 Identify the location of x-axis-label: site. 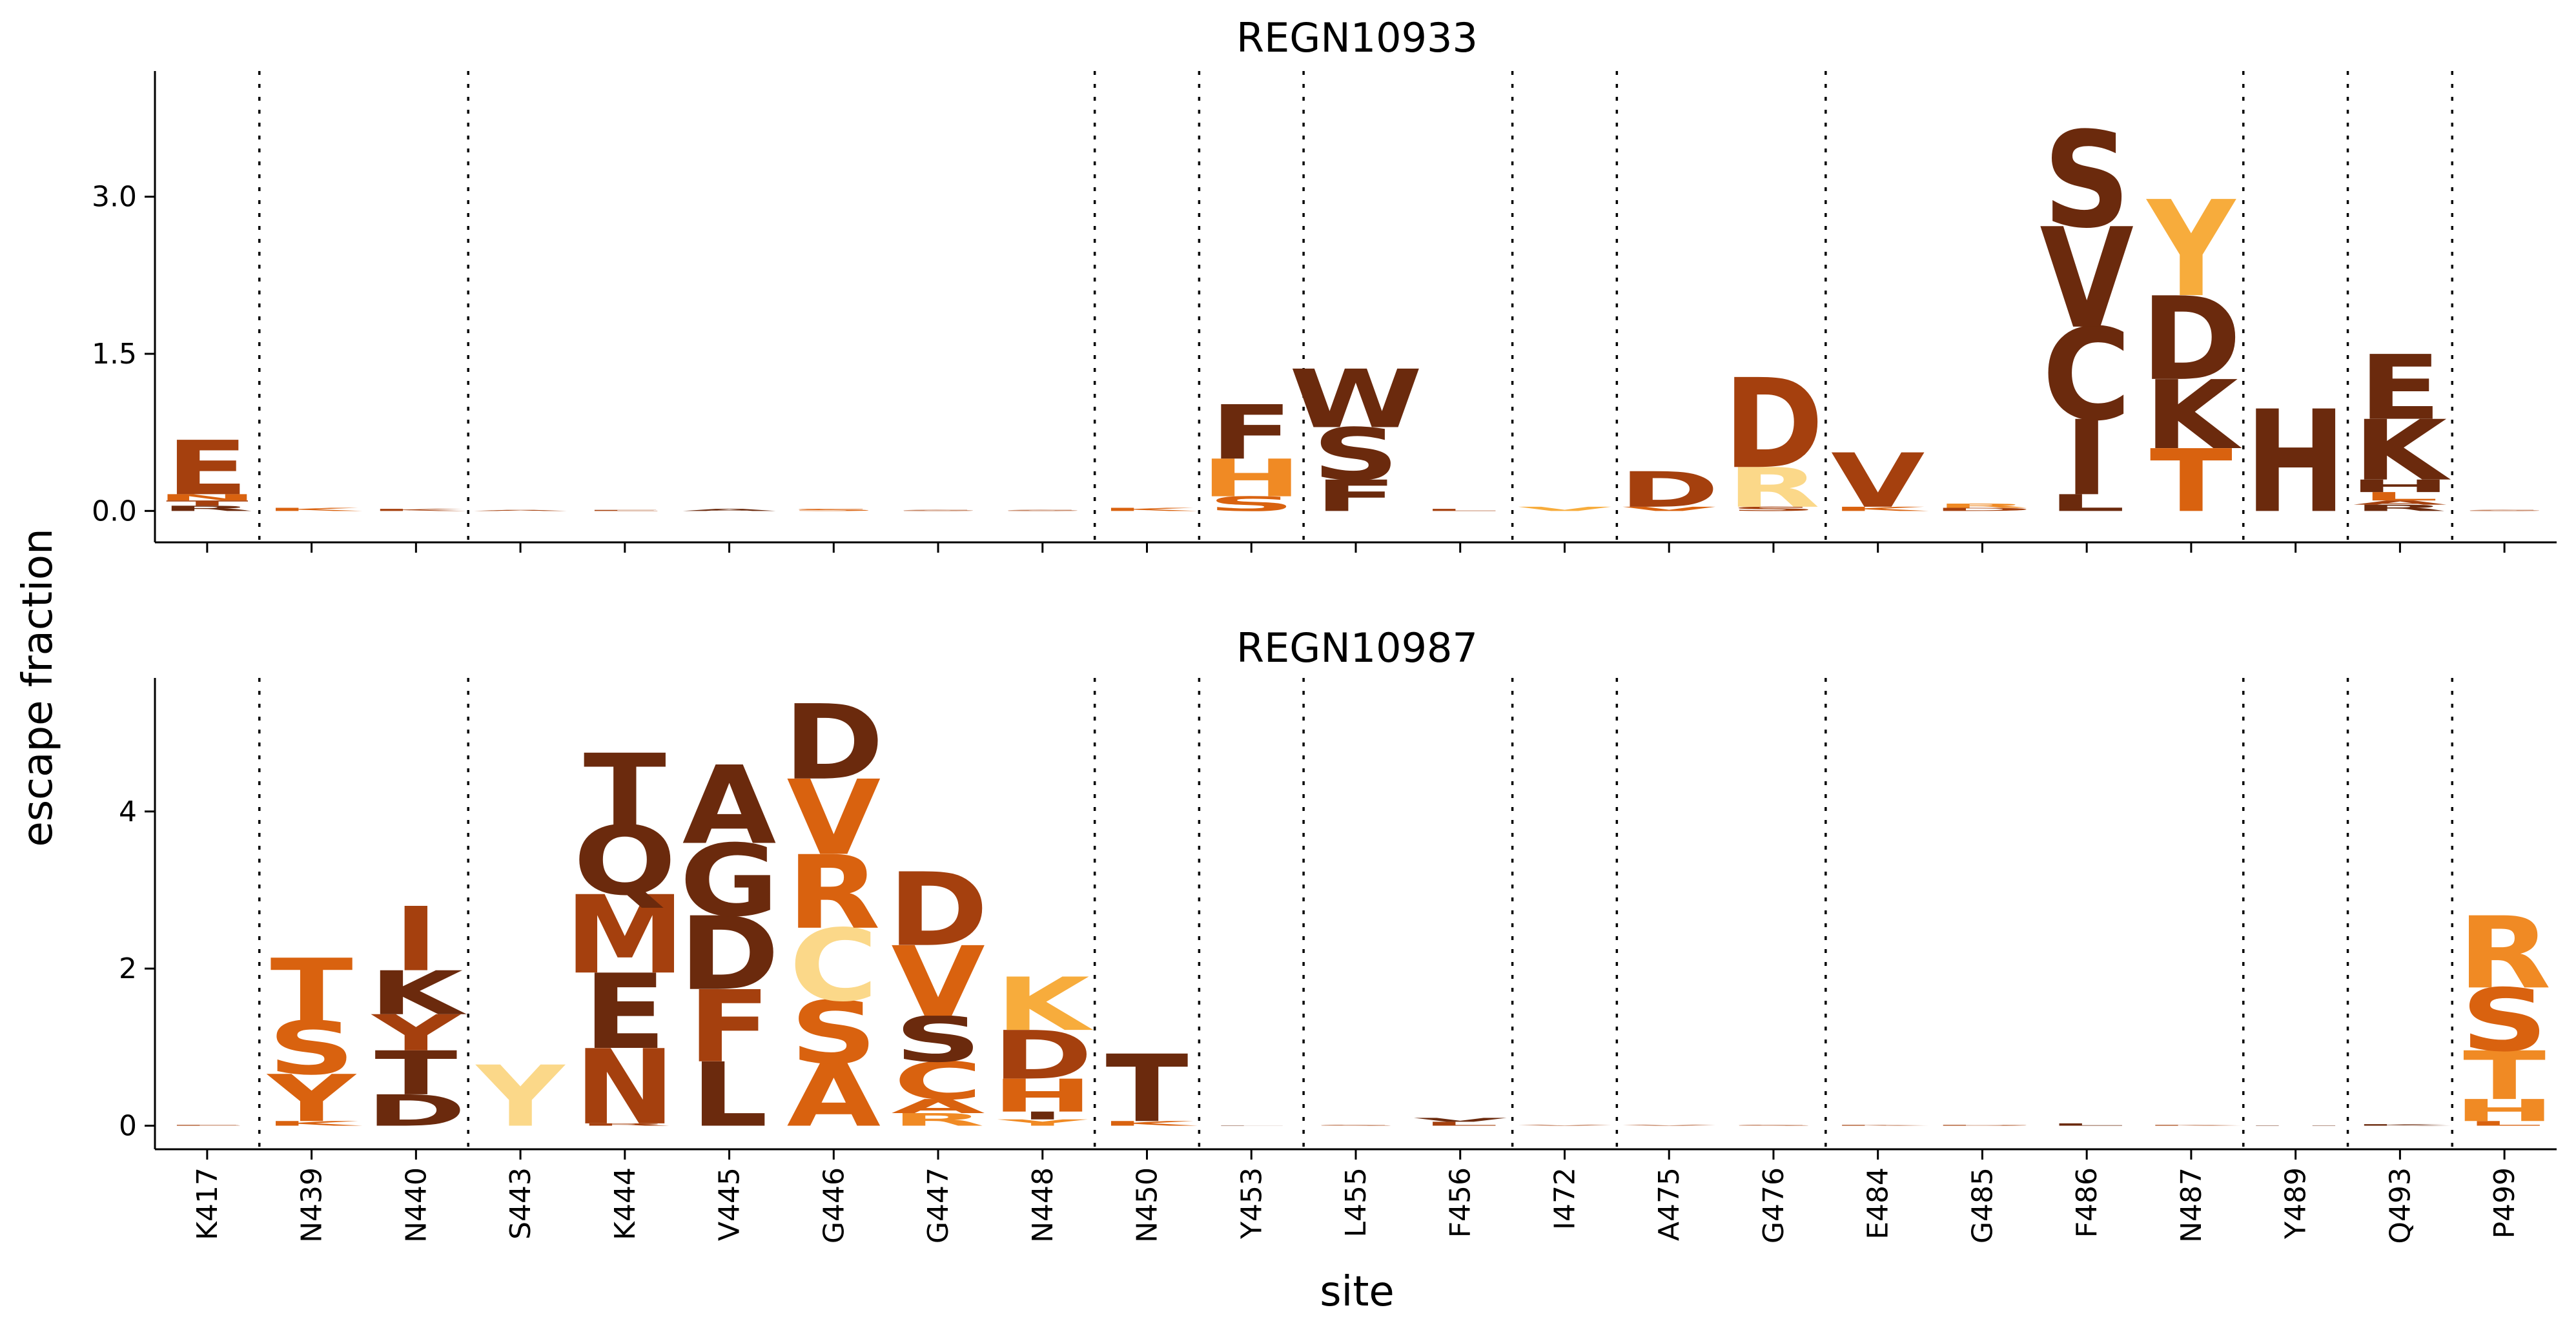
(1358, 1292).